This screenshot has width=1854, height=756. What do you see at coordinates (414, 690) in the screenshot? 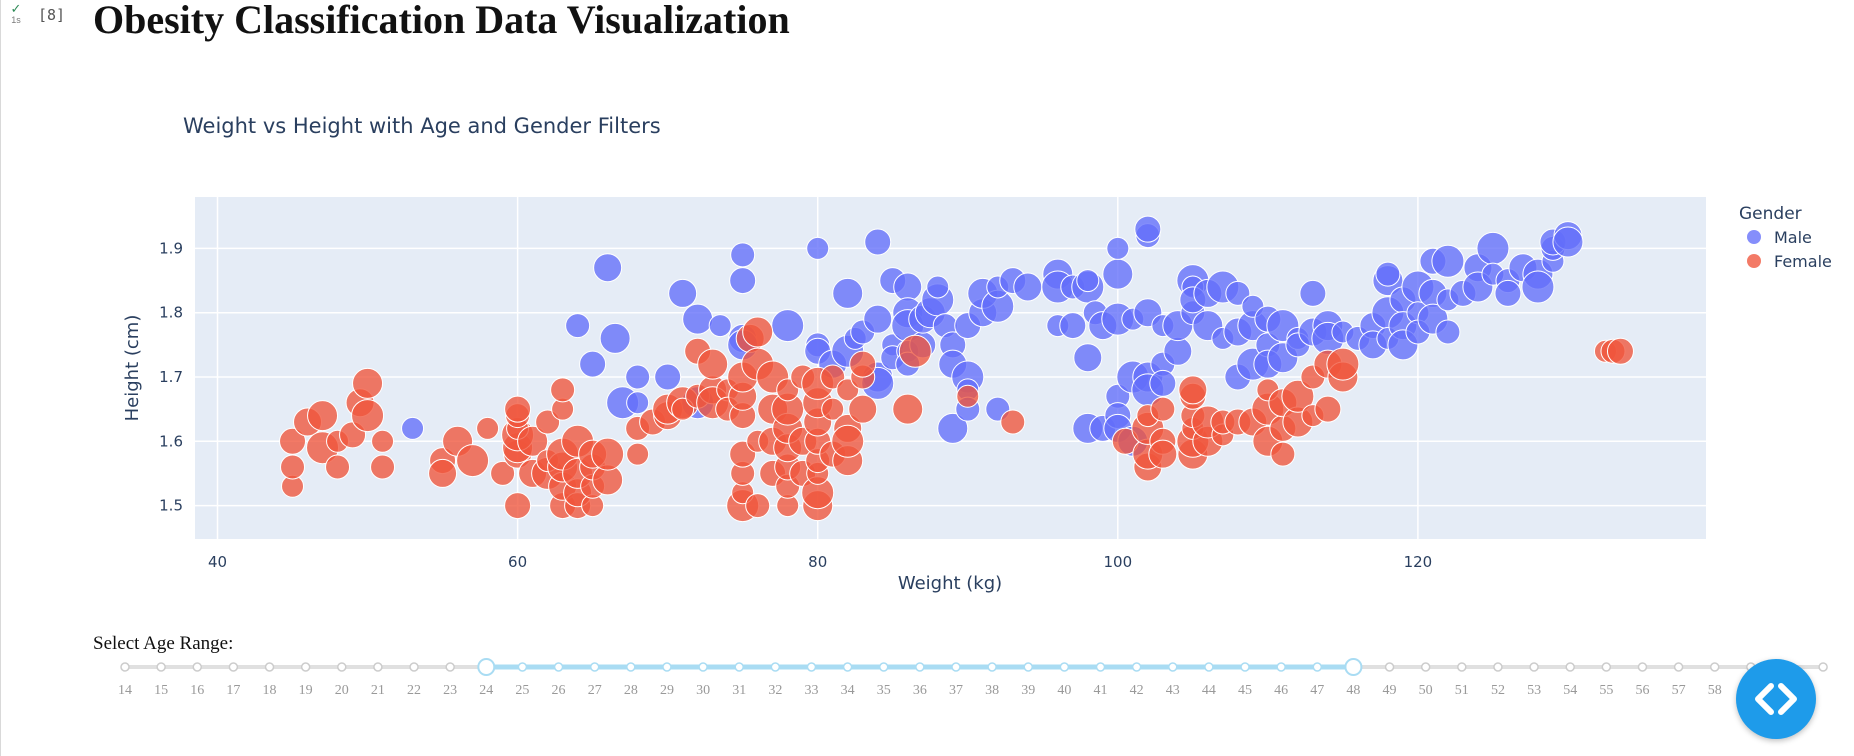
I see `slider-mark-label: 22` at bounding box center [414, 690].